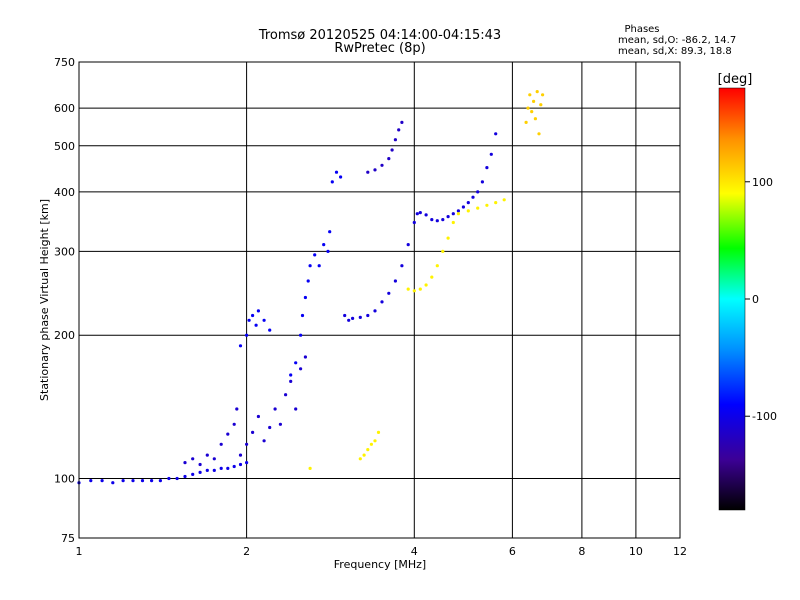  Describe the element at coordinates (641, 29) in the screenshot. I see `phase-stats-heading: Phases` at that location.